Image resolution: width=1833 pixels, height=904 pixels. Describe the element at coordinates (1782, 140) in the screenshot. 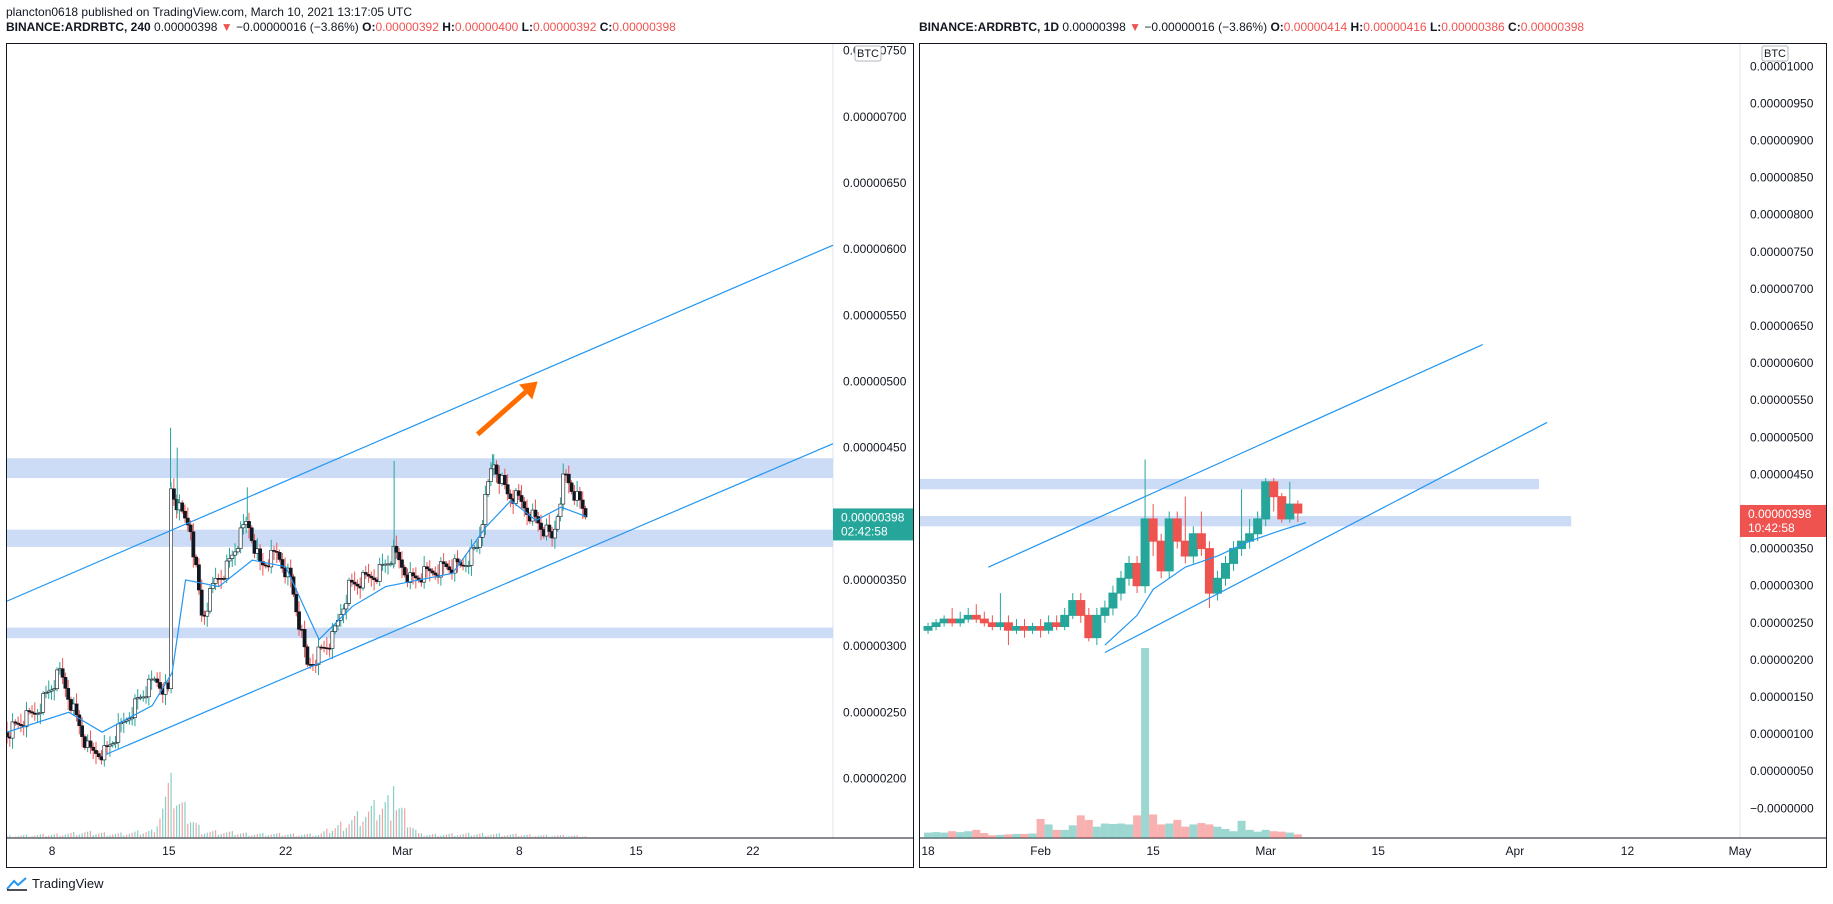

I see `y-tick-label: 0.00000900` at that location.